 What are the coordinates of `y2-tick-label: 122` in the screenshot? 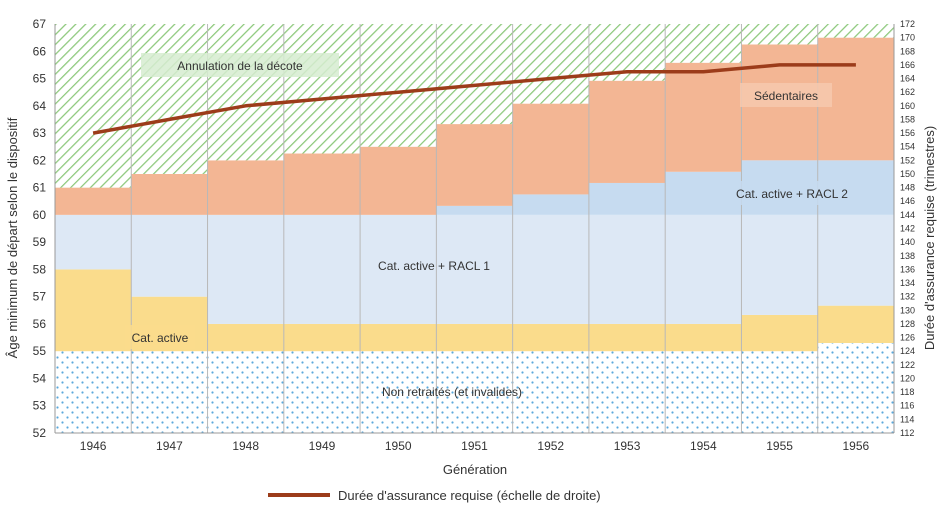 It's located at (907, 365).